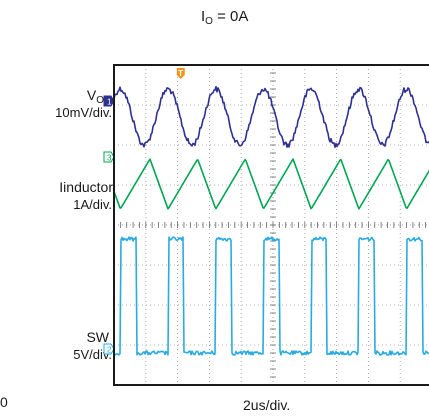 The height and width of the screenshot is (419, 429). Describe the element at coordinates (83, 112) in the screenshot. I see `vo-channel-scale: 10mV/div.` at that location.